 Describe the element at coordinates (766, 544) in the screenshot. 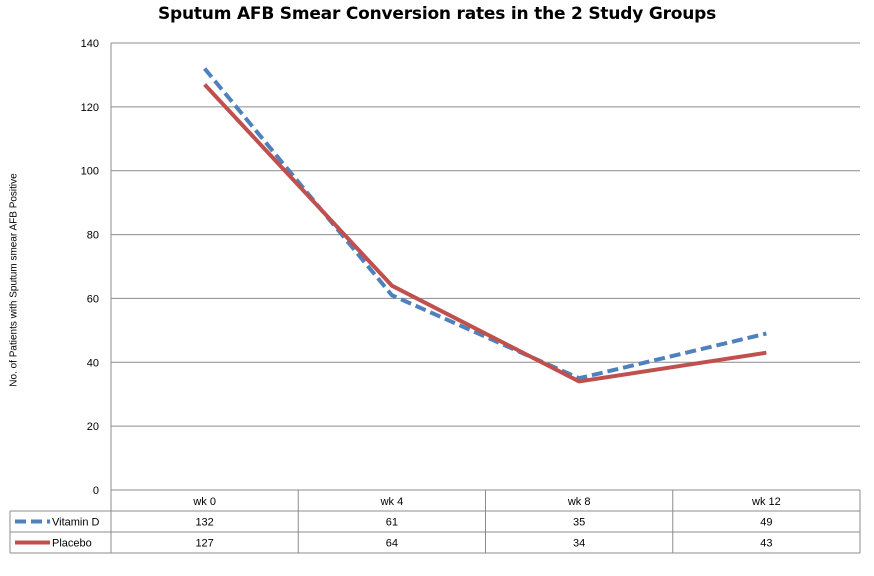

I see `data-table-value: 43` at that location.